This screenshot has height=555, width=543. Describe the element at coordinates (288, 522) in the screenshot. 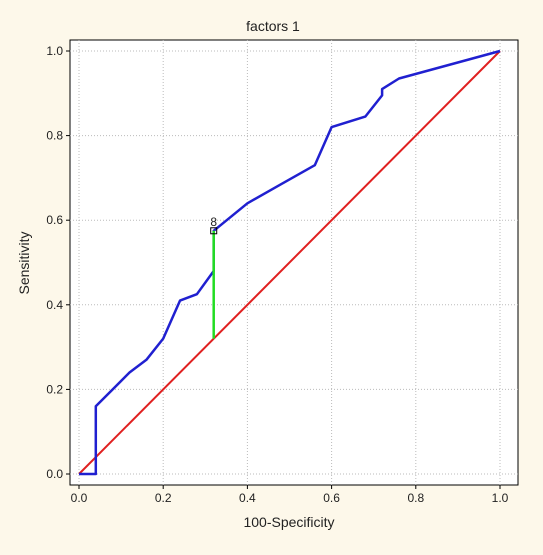

I see `x-axis-label: 100-Specificity` at that location.